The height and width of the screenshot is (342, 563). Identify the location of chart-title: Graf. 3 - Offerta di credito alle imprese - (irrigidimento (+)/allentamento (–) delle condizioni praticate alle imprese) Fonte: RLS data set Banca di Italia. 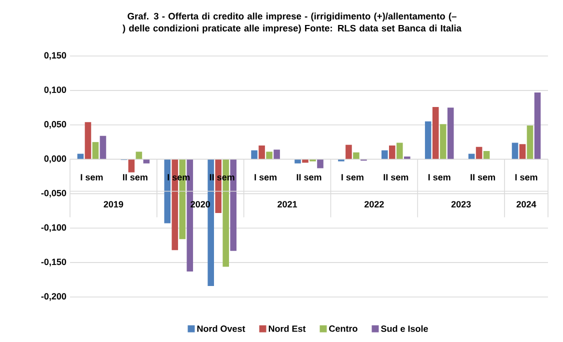
(292, 23).